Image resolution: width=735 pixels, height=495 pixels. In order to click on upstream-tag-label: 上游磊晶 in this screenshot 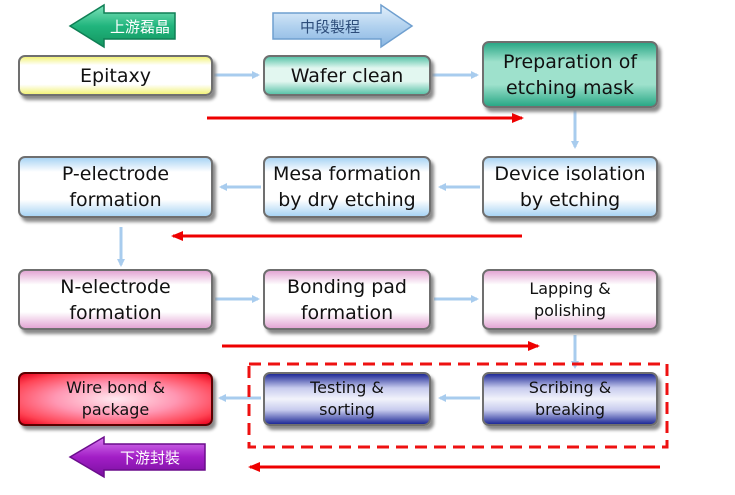, I will do `click(140, 27)`.